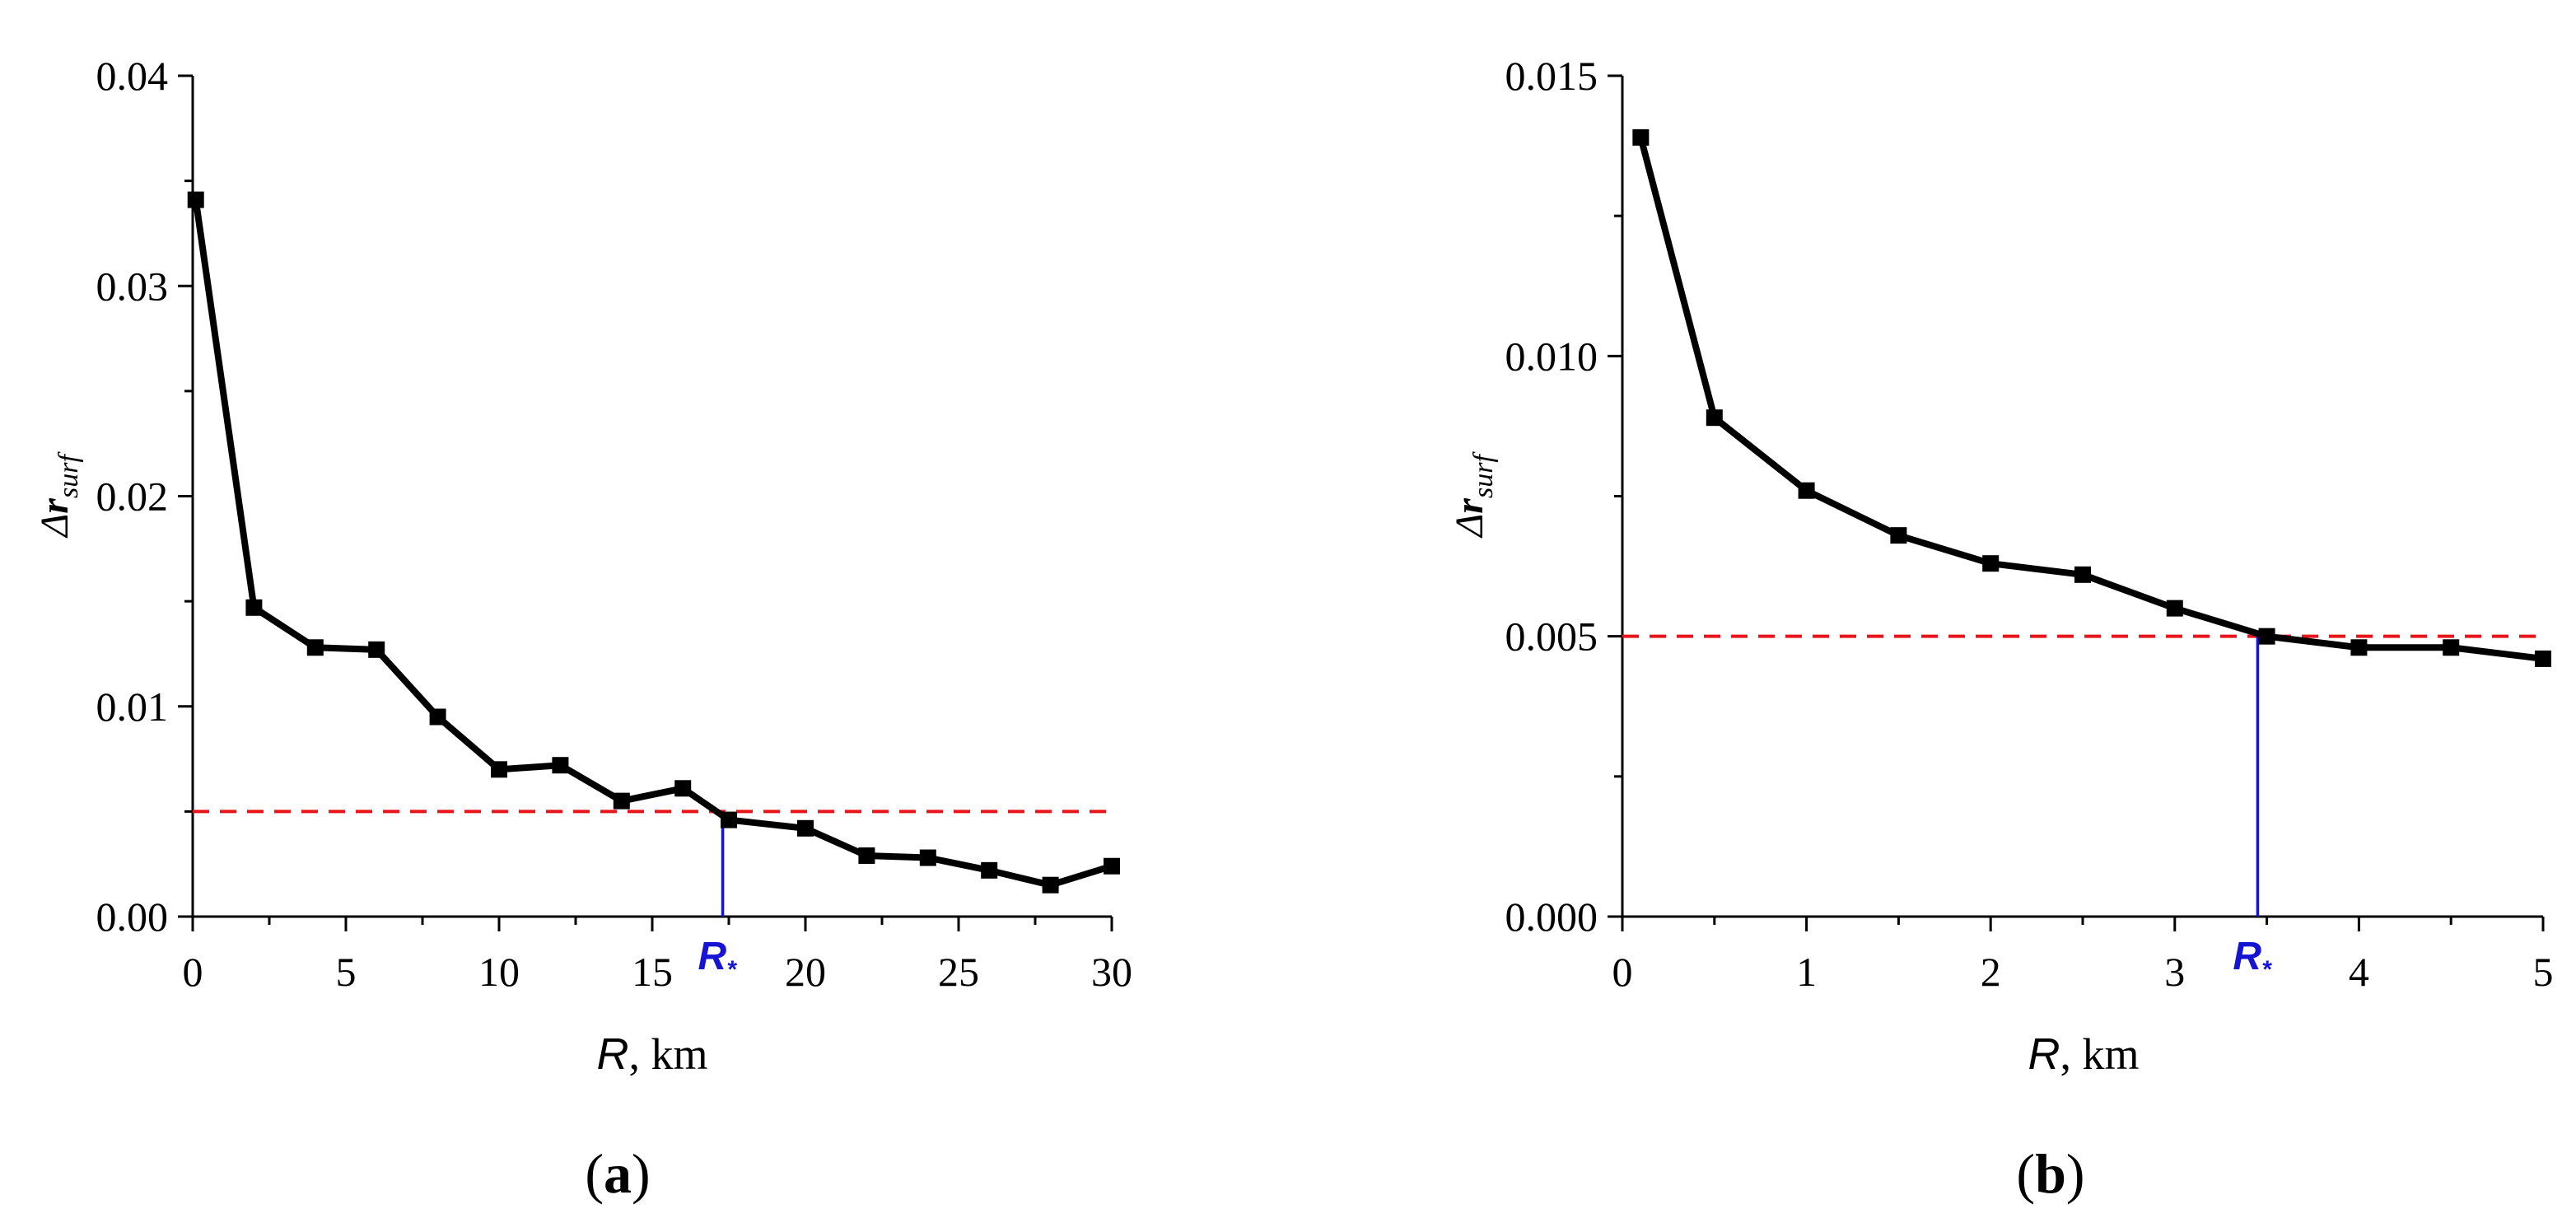 The height and width of the screenshot is (1232, 2576). What do you see at coordinates (1551, 76) in the screenshot?
I see `y-tick-label: 0.015` at bounding box center [1551, 76].